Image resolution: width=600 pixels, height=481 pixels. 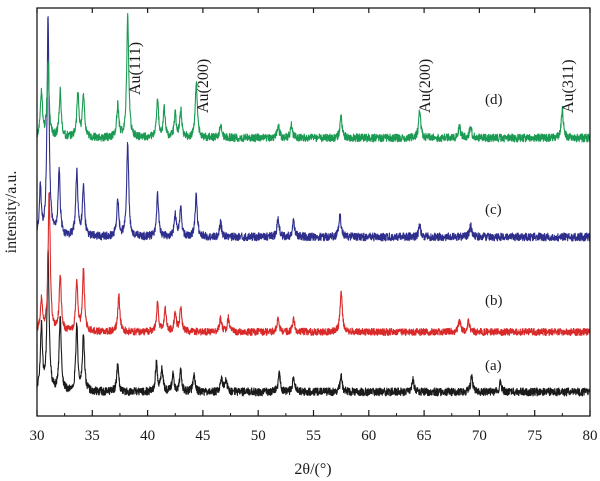 What do you see at coordinates (202, 436) in the screenshot?
I see `x-tick-label: 45` at bounding box center [202, 436].